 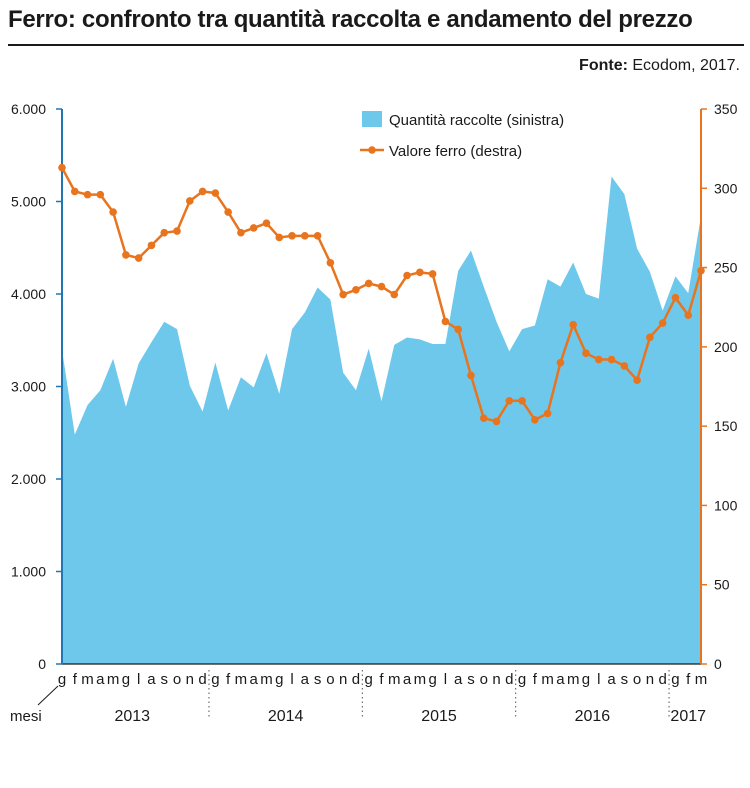 I want to click on year-label: 2016, so click(x=593, y=716).